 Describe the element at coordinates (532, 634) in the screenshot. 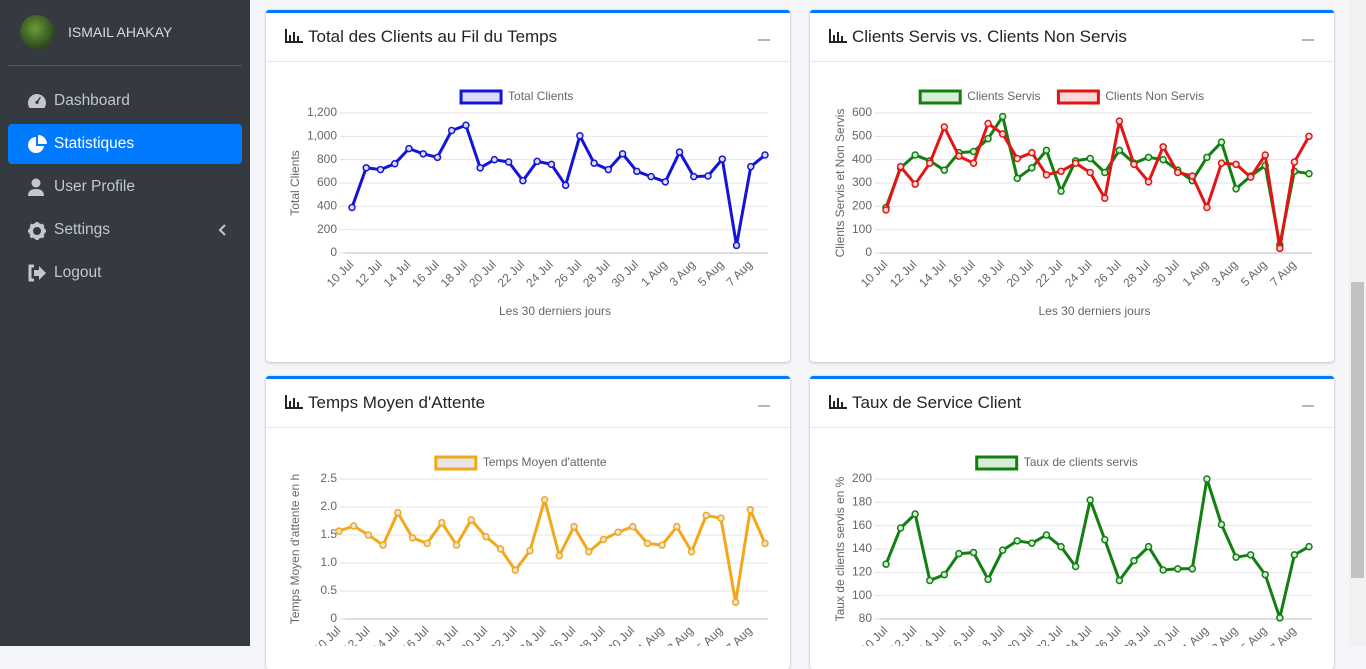

I see `x-tick-label: 24 Jul` at that location.